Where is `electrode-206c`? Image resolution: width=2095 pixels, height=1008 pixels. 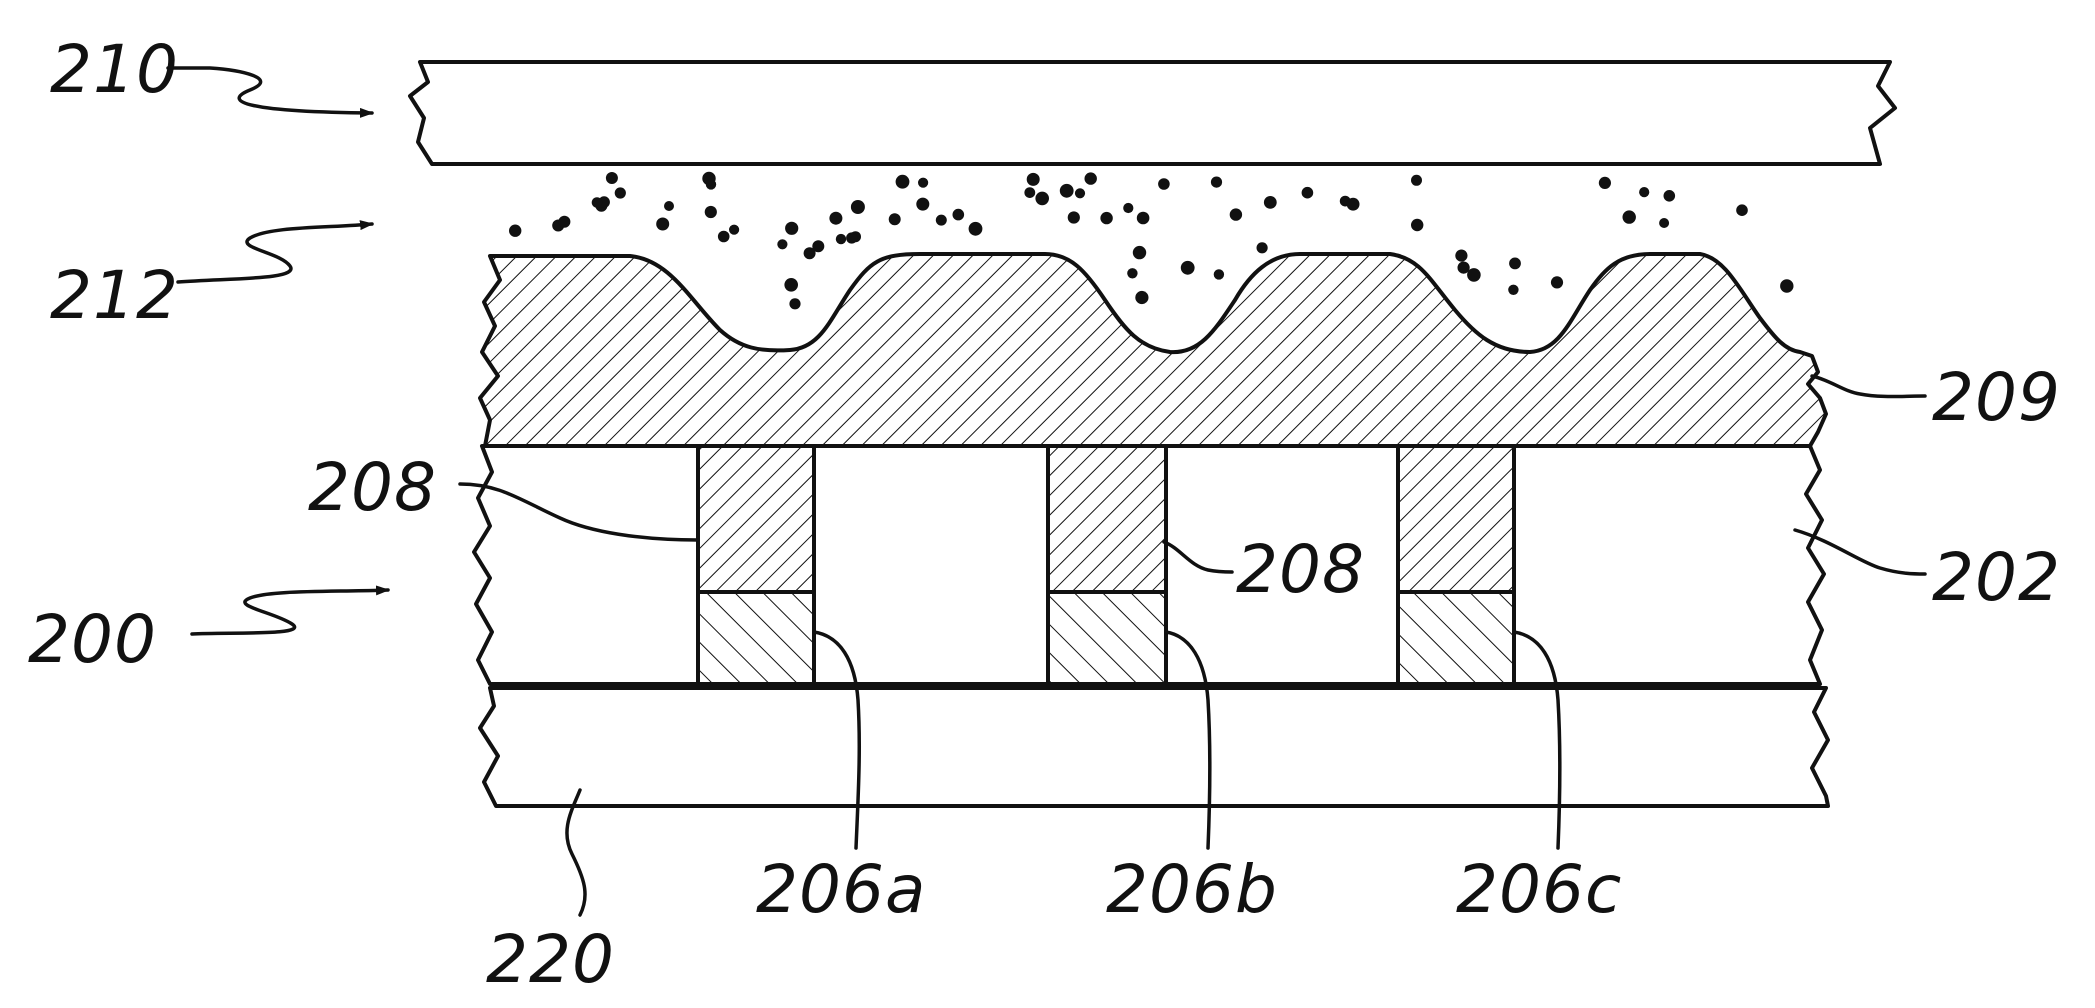
electrode-206c is located at coordinates (1456, 638).